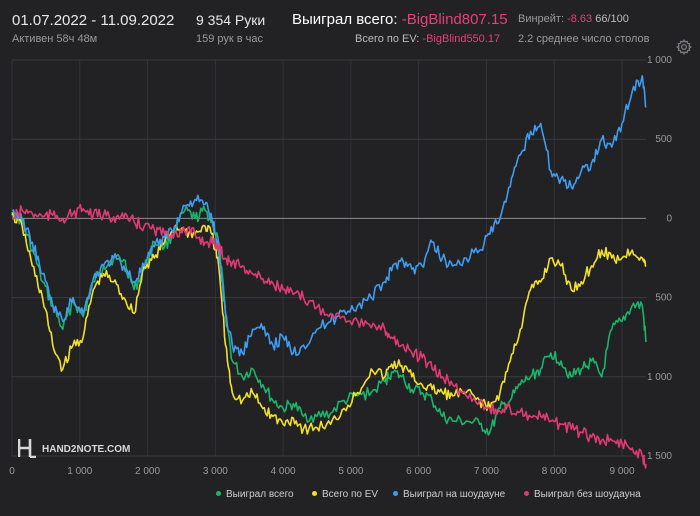  What do you see at coordinates (684, 47) in the screenshot?
I see `gear-icon` at bounding box center [684, 47].